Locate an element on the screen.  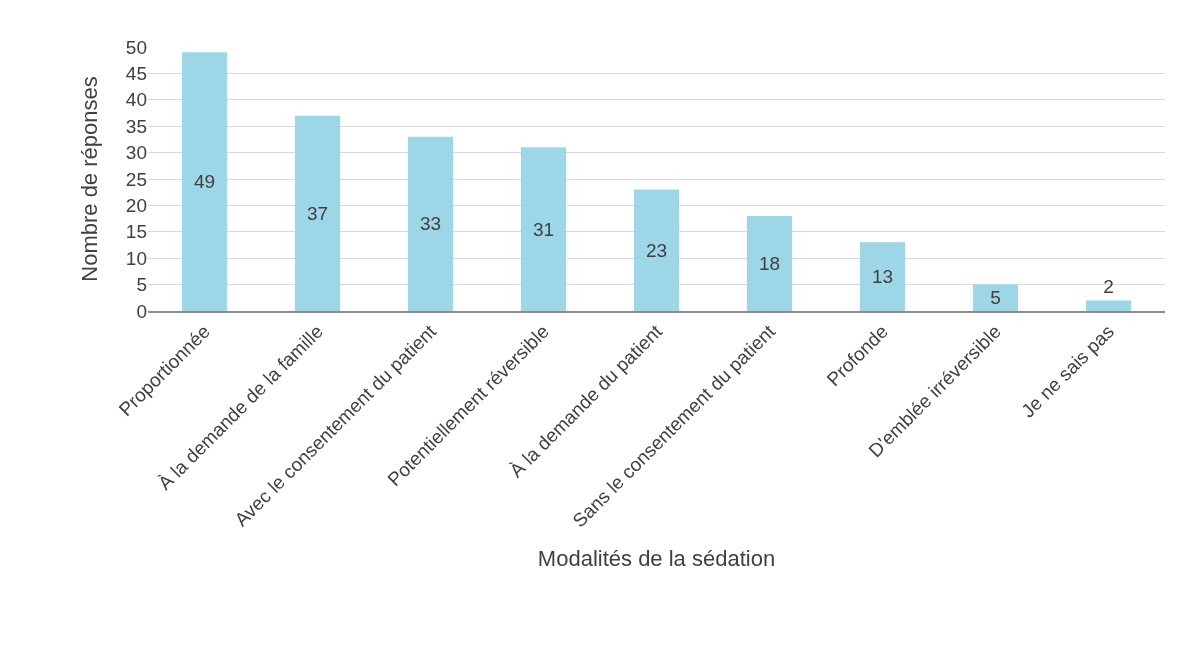
x-axis-title: Modalités de la sédation is located at coordinates (656, 558).